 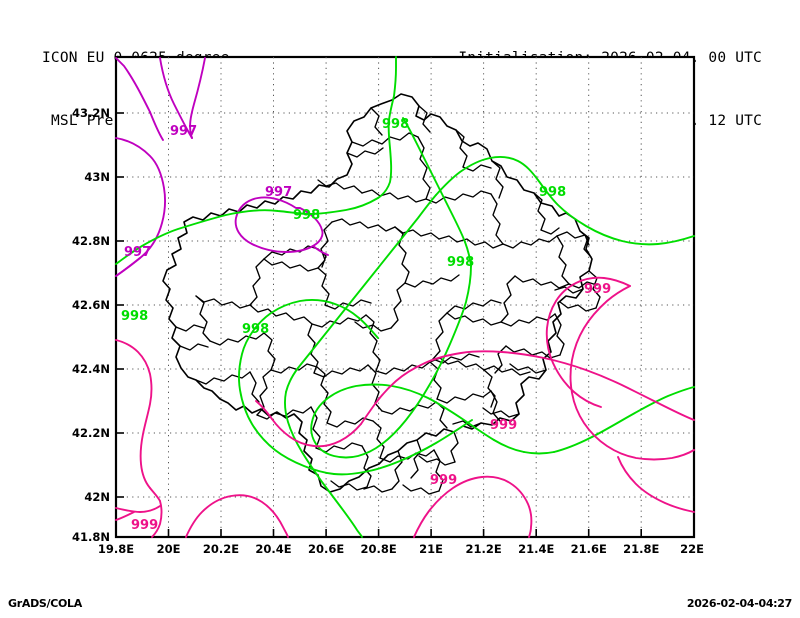 I want to click on x-tick-label: 21E, so click(x=431, y=549).